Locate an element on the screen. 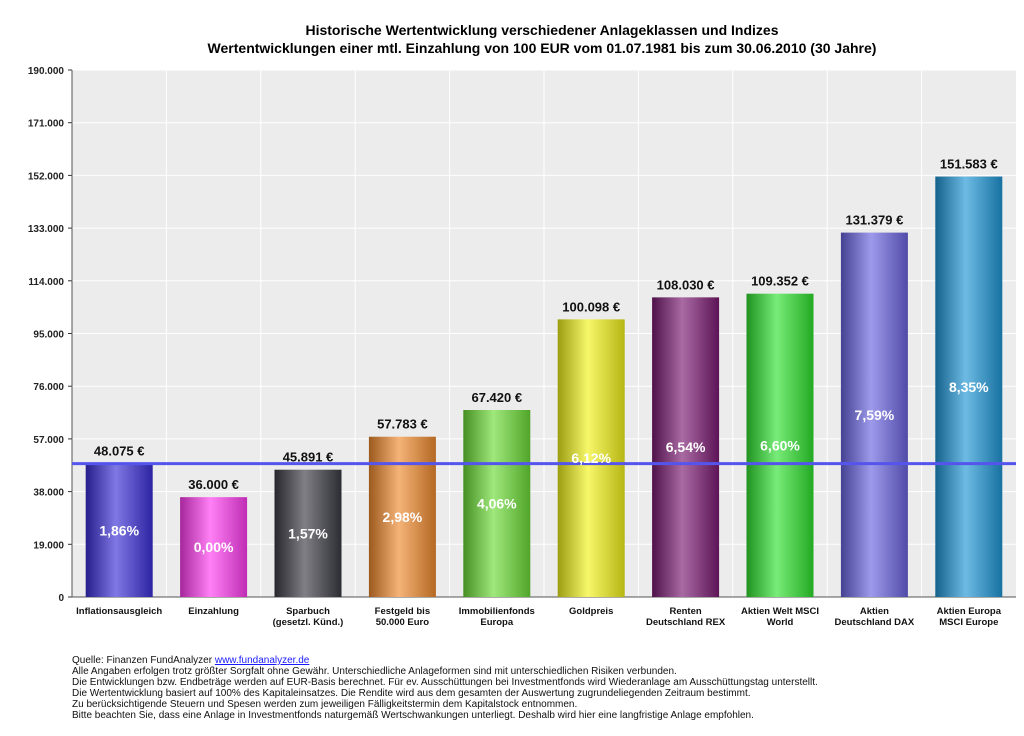 This screenshot has height=736, width=1024. rate-label: 0,00% is located at coordinates (214, 547).